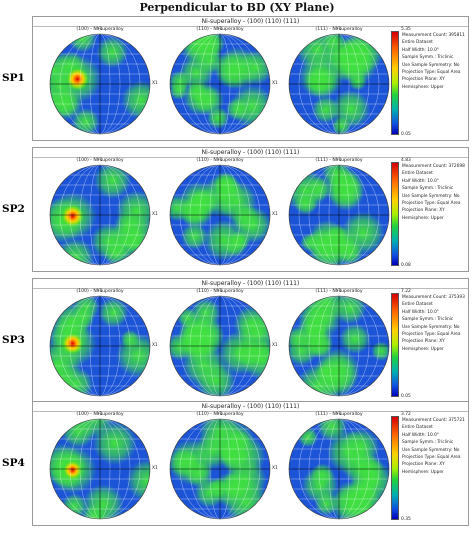 This screenshot has height=533, width=474. What do you see at coordinates (13, 208) in the screenshot?
I see `sample-label: SP2` at bounding box center [13, 208].